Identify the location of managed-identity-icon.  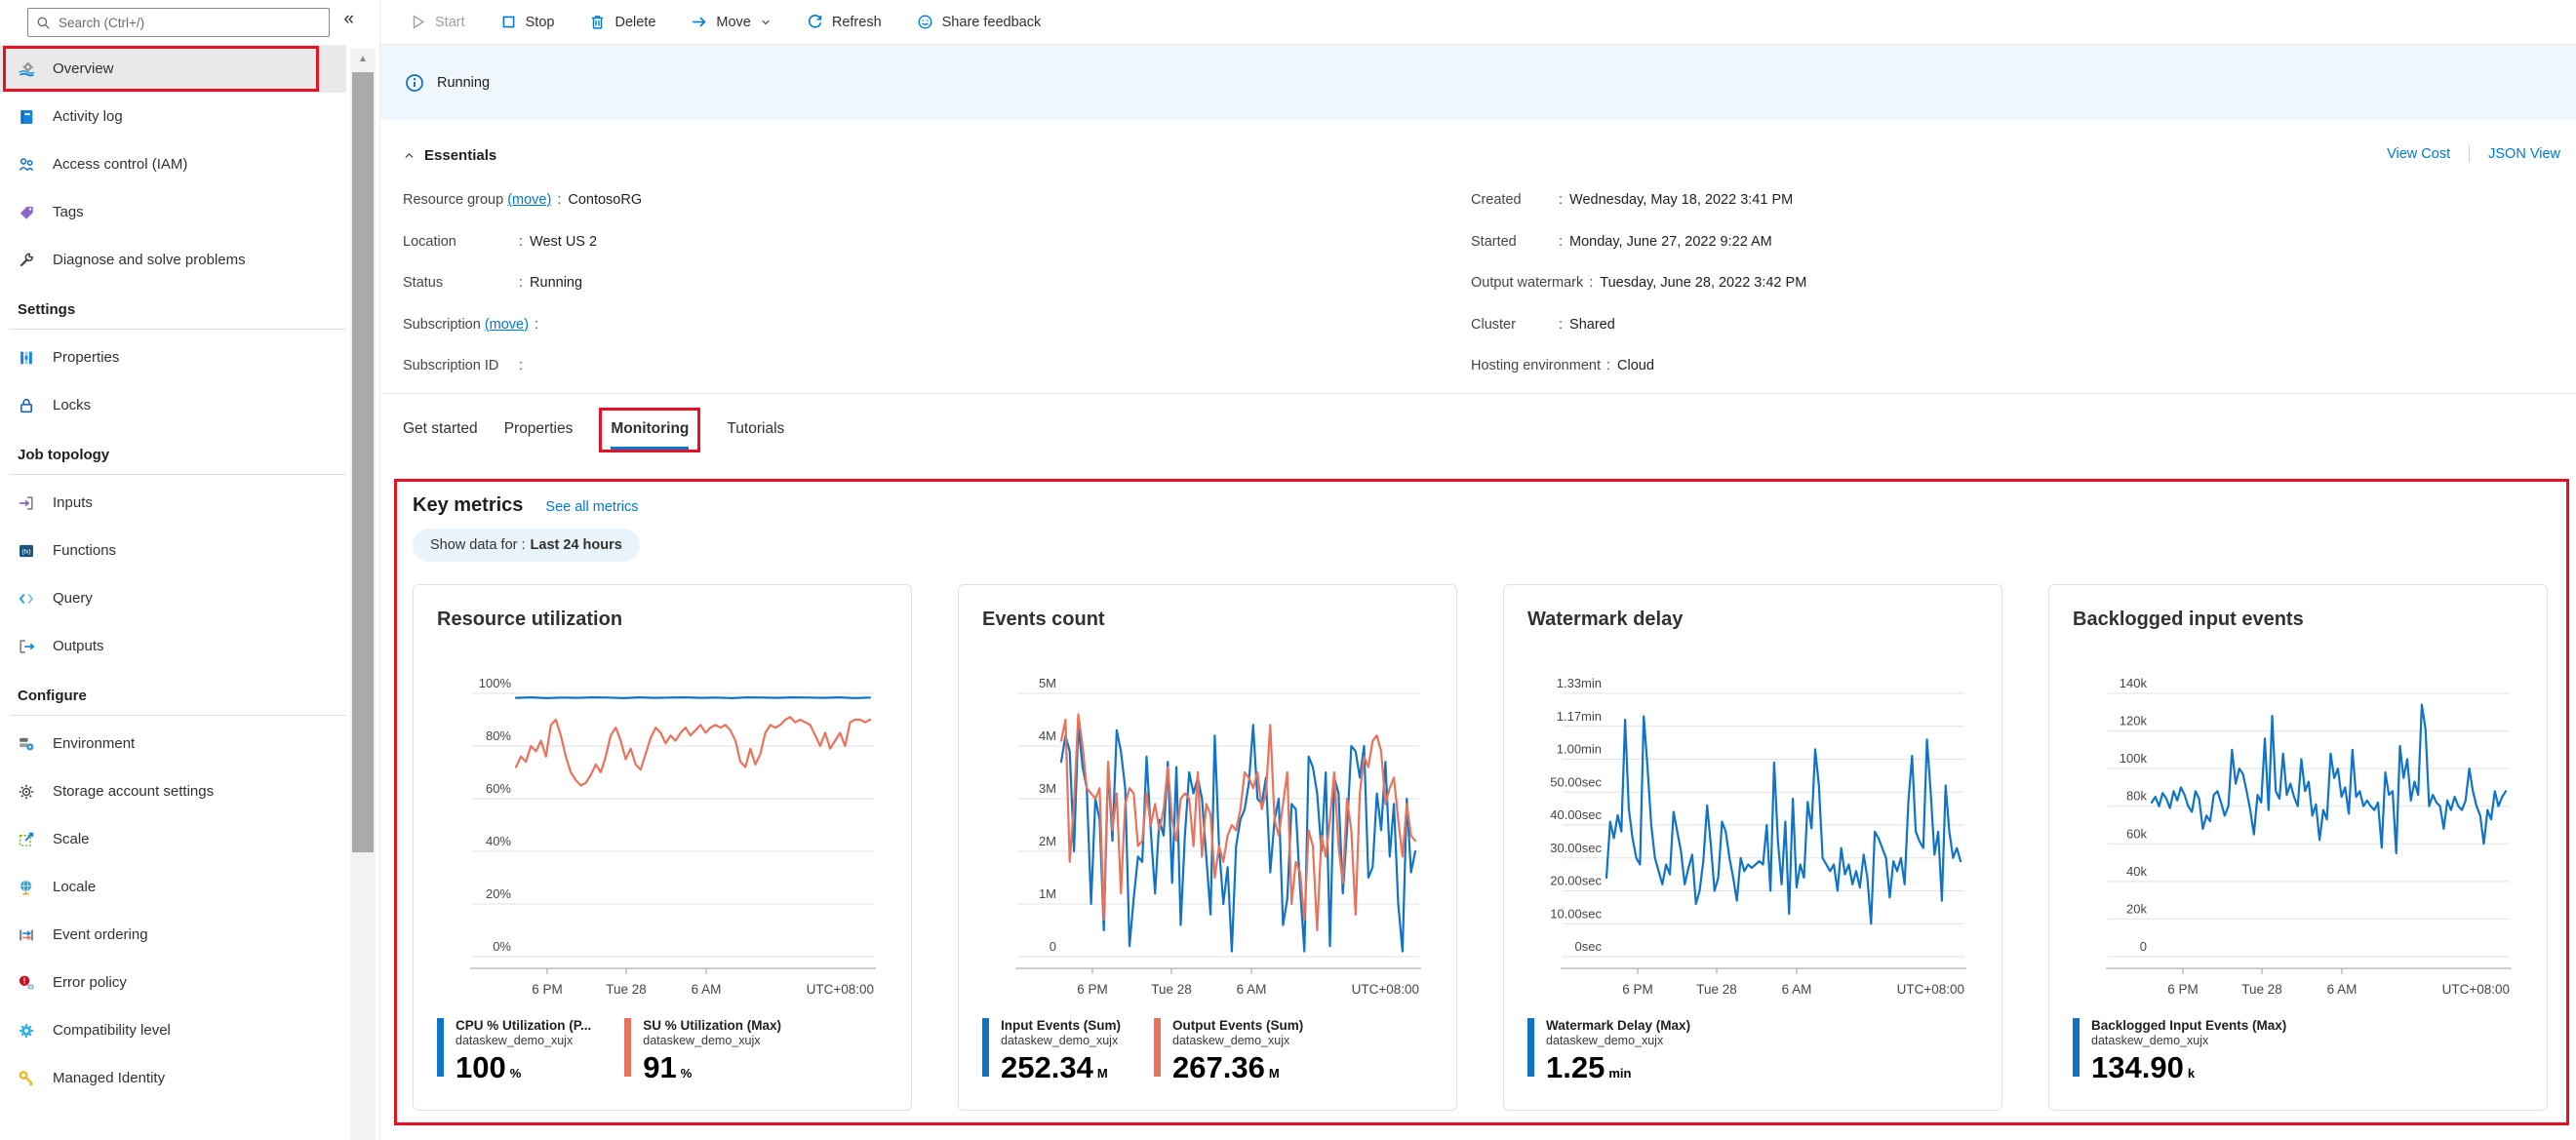
(26, 1078).